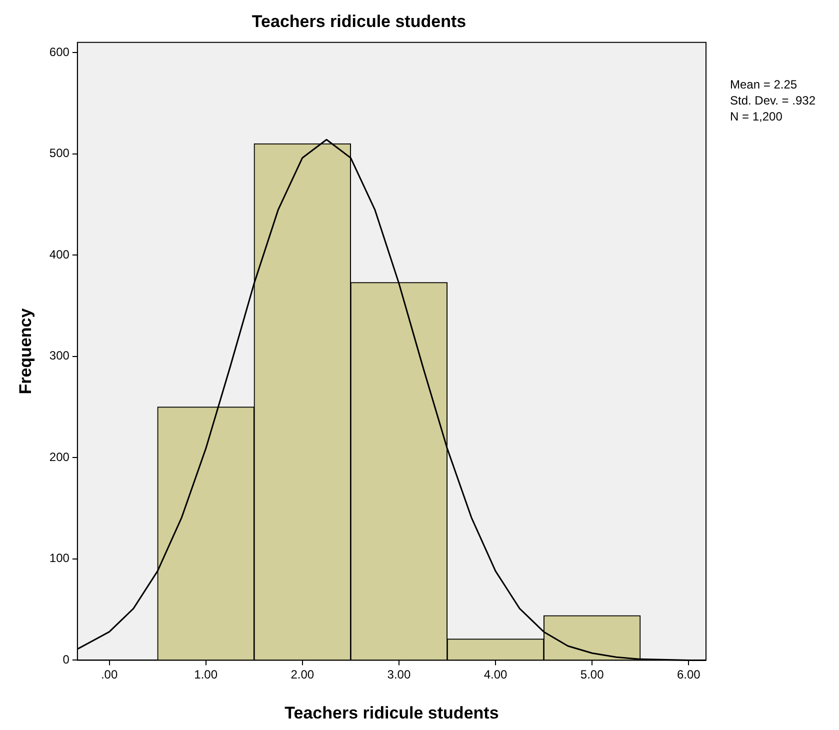 This screenshot has height=730, width=839. I want to click on y-axis-title: Frequency, so click(25, 351).